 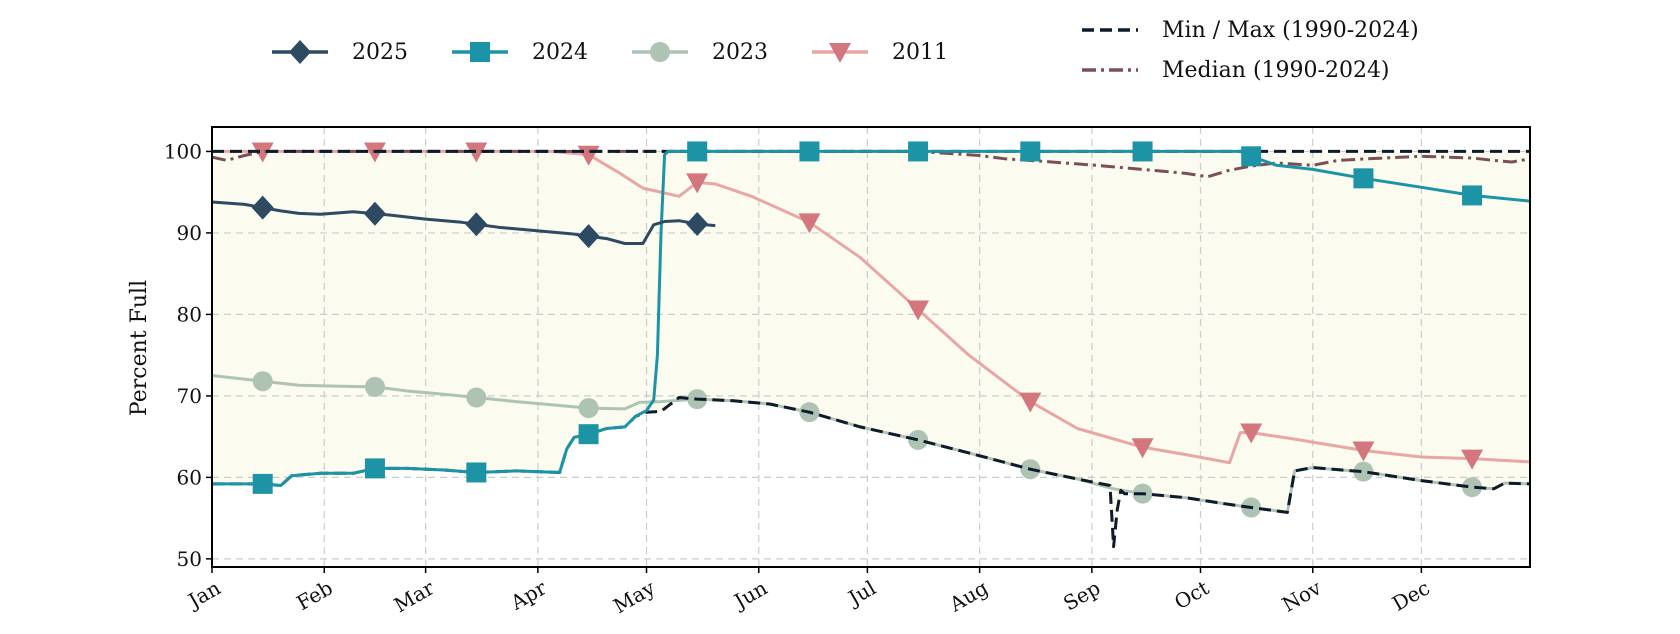 I want to click on legend-item: 2011, so click(x=880, y=52).